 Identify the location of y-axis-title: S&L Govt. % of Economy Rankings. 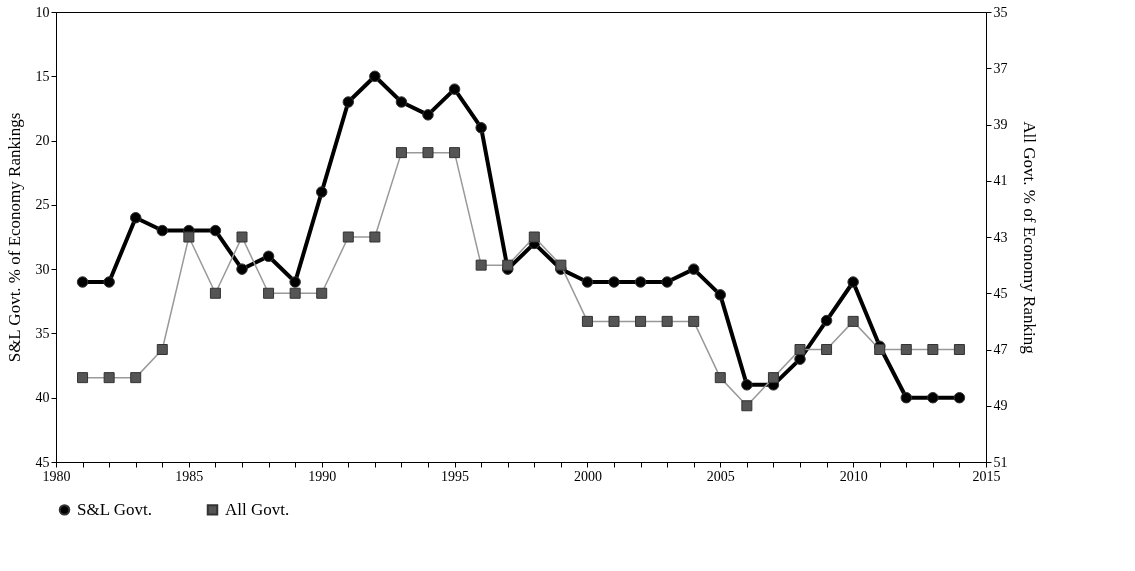
(14, 237).